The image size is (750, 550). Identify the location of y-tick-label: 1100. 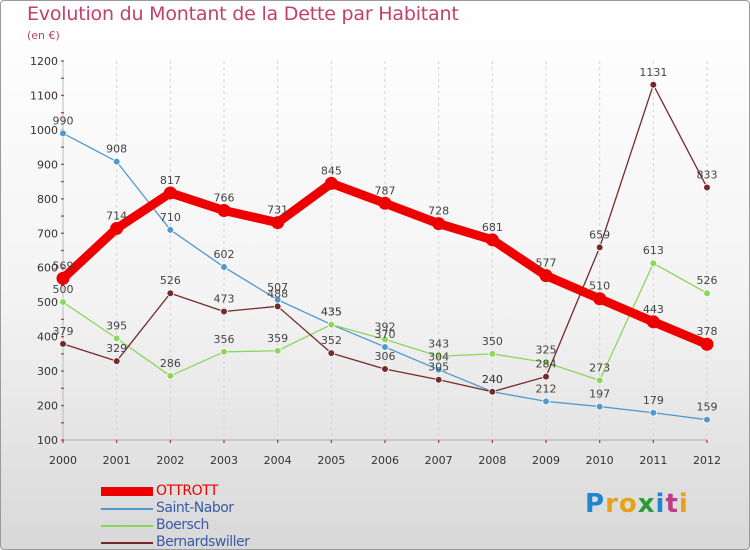
(44, 95).